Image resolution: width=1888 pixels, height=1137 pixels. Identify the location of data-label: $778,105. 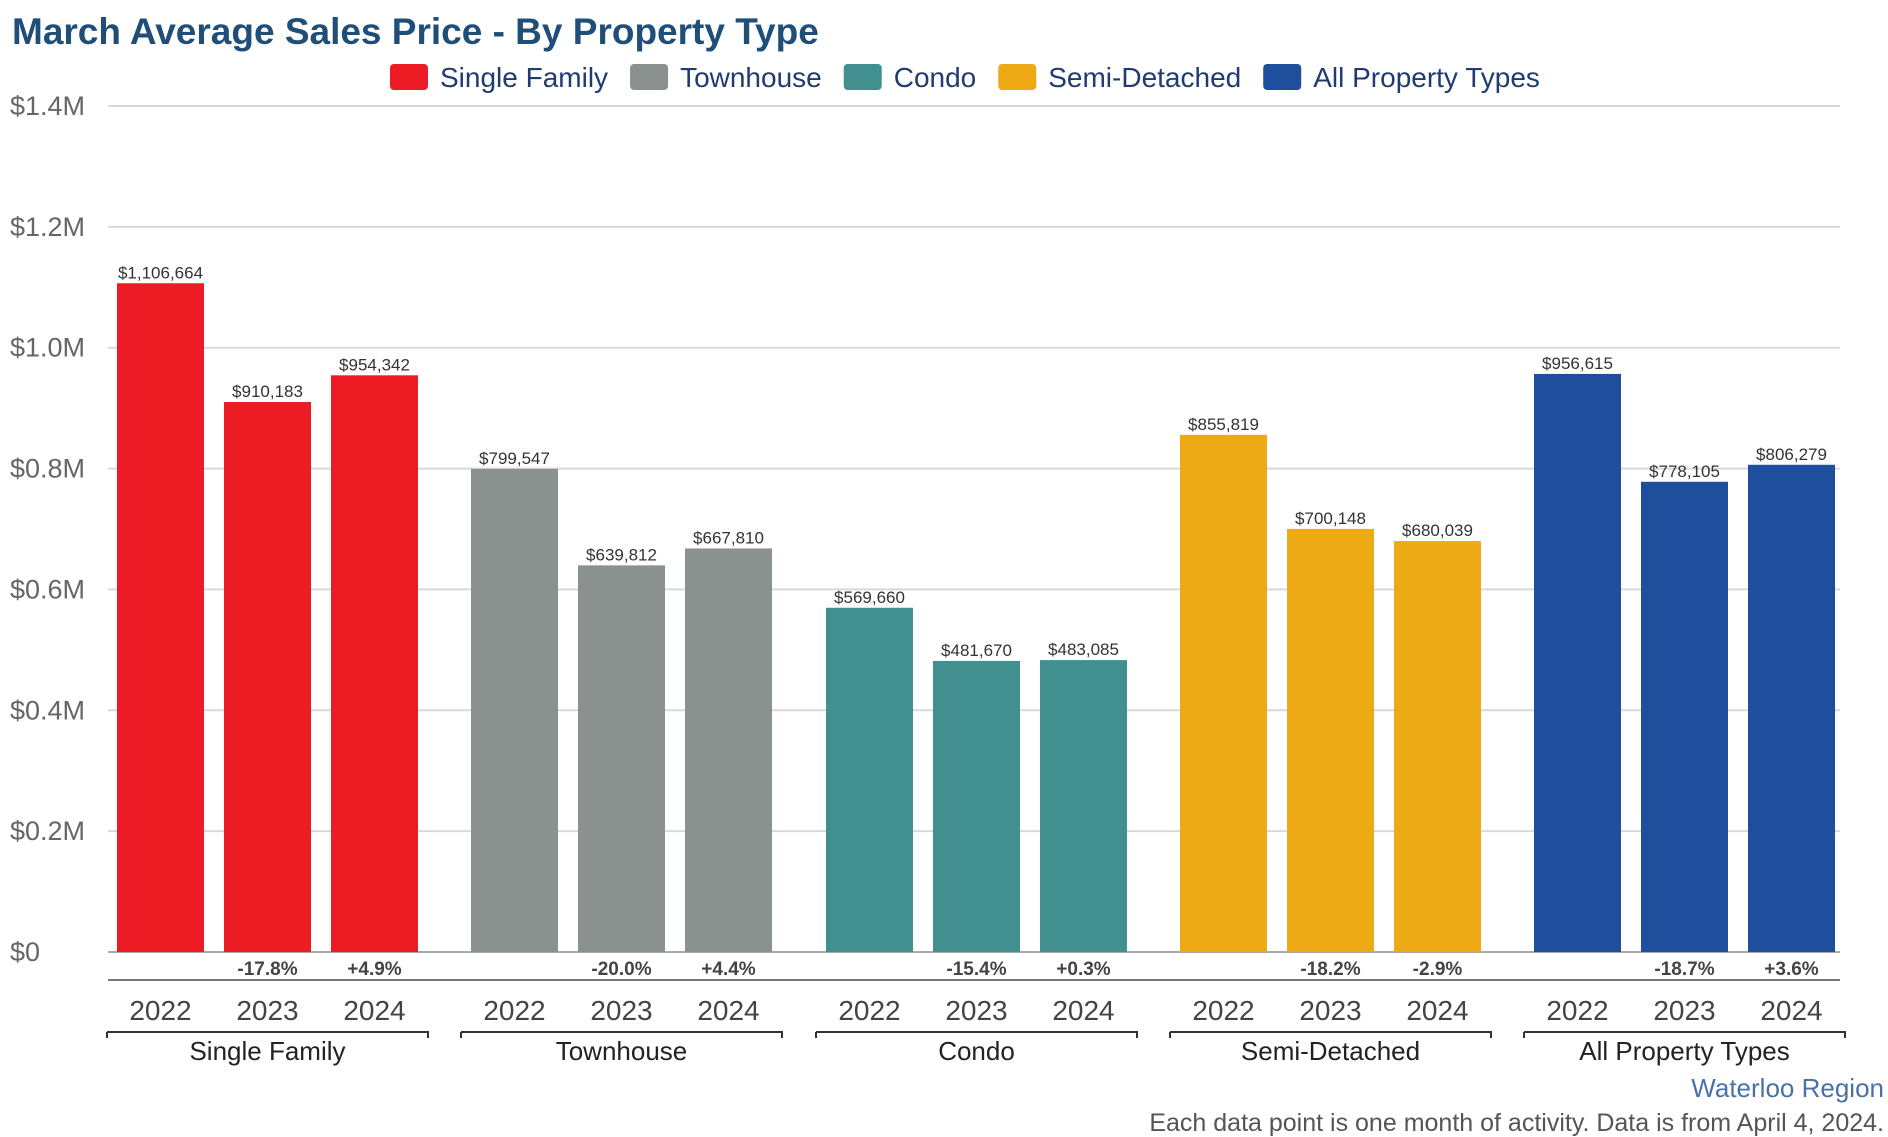
(1684, 471).